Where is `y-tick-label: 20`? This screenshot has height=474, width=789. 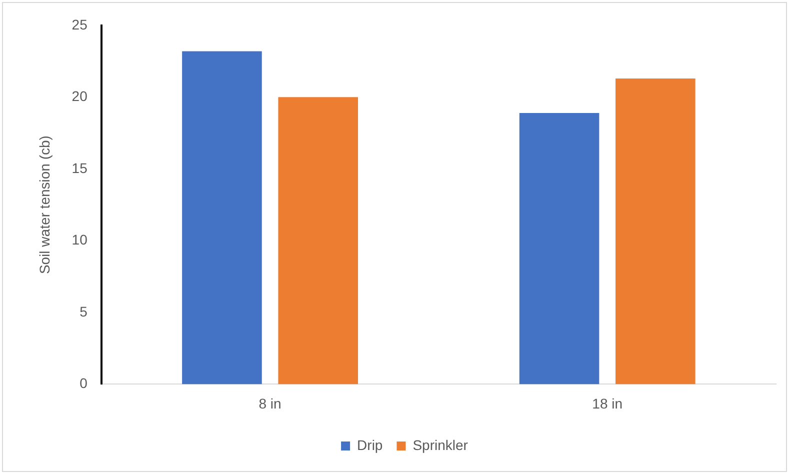
y-tick-label: 20 is located at coordinates (80, 96).